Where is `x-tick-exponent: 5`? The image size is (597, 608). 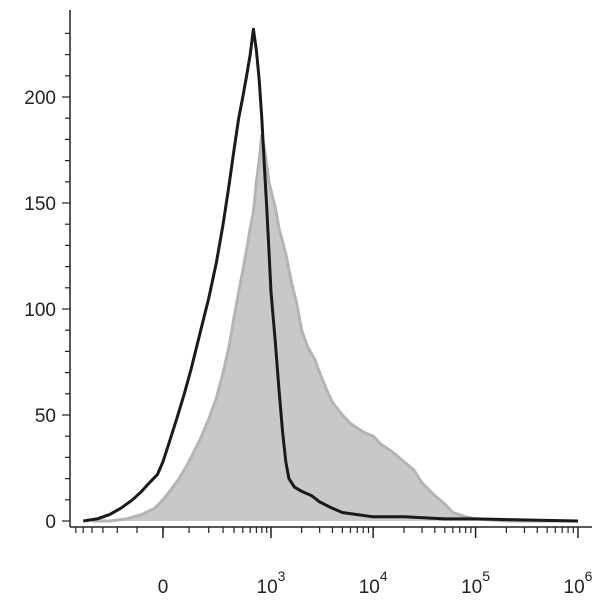
x-tick-exponent: 5 is located at coordinates (486, 576).